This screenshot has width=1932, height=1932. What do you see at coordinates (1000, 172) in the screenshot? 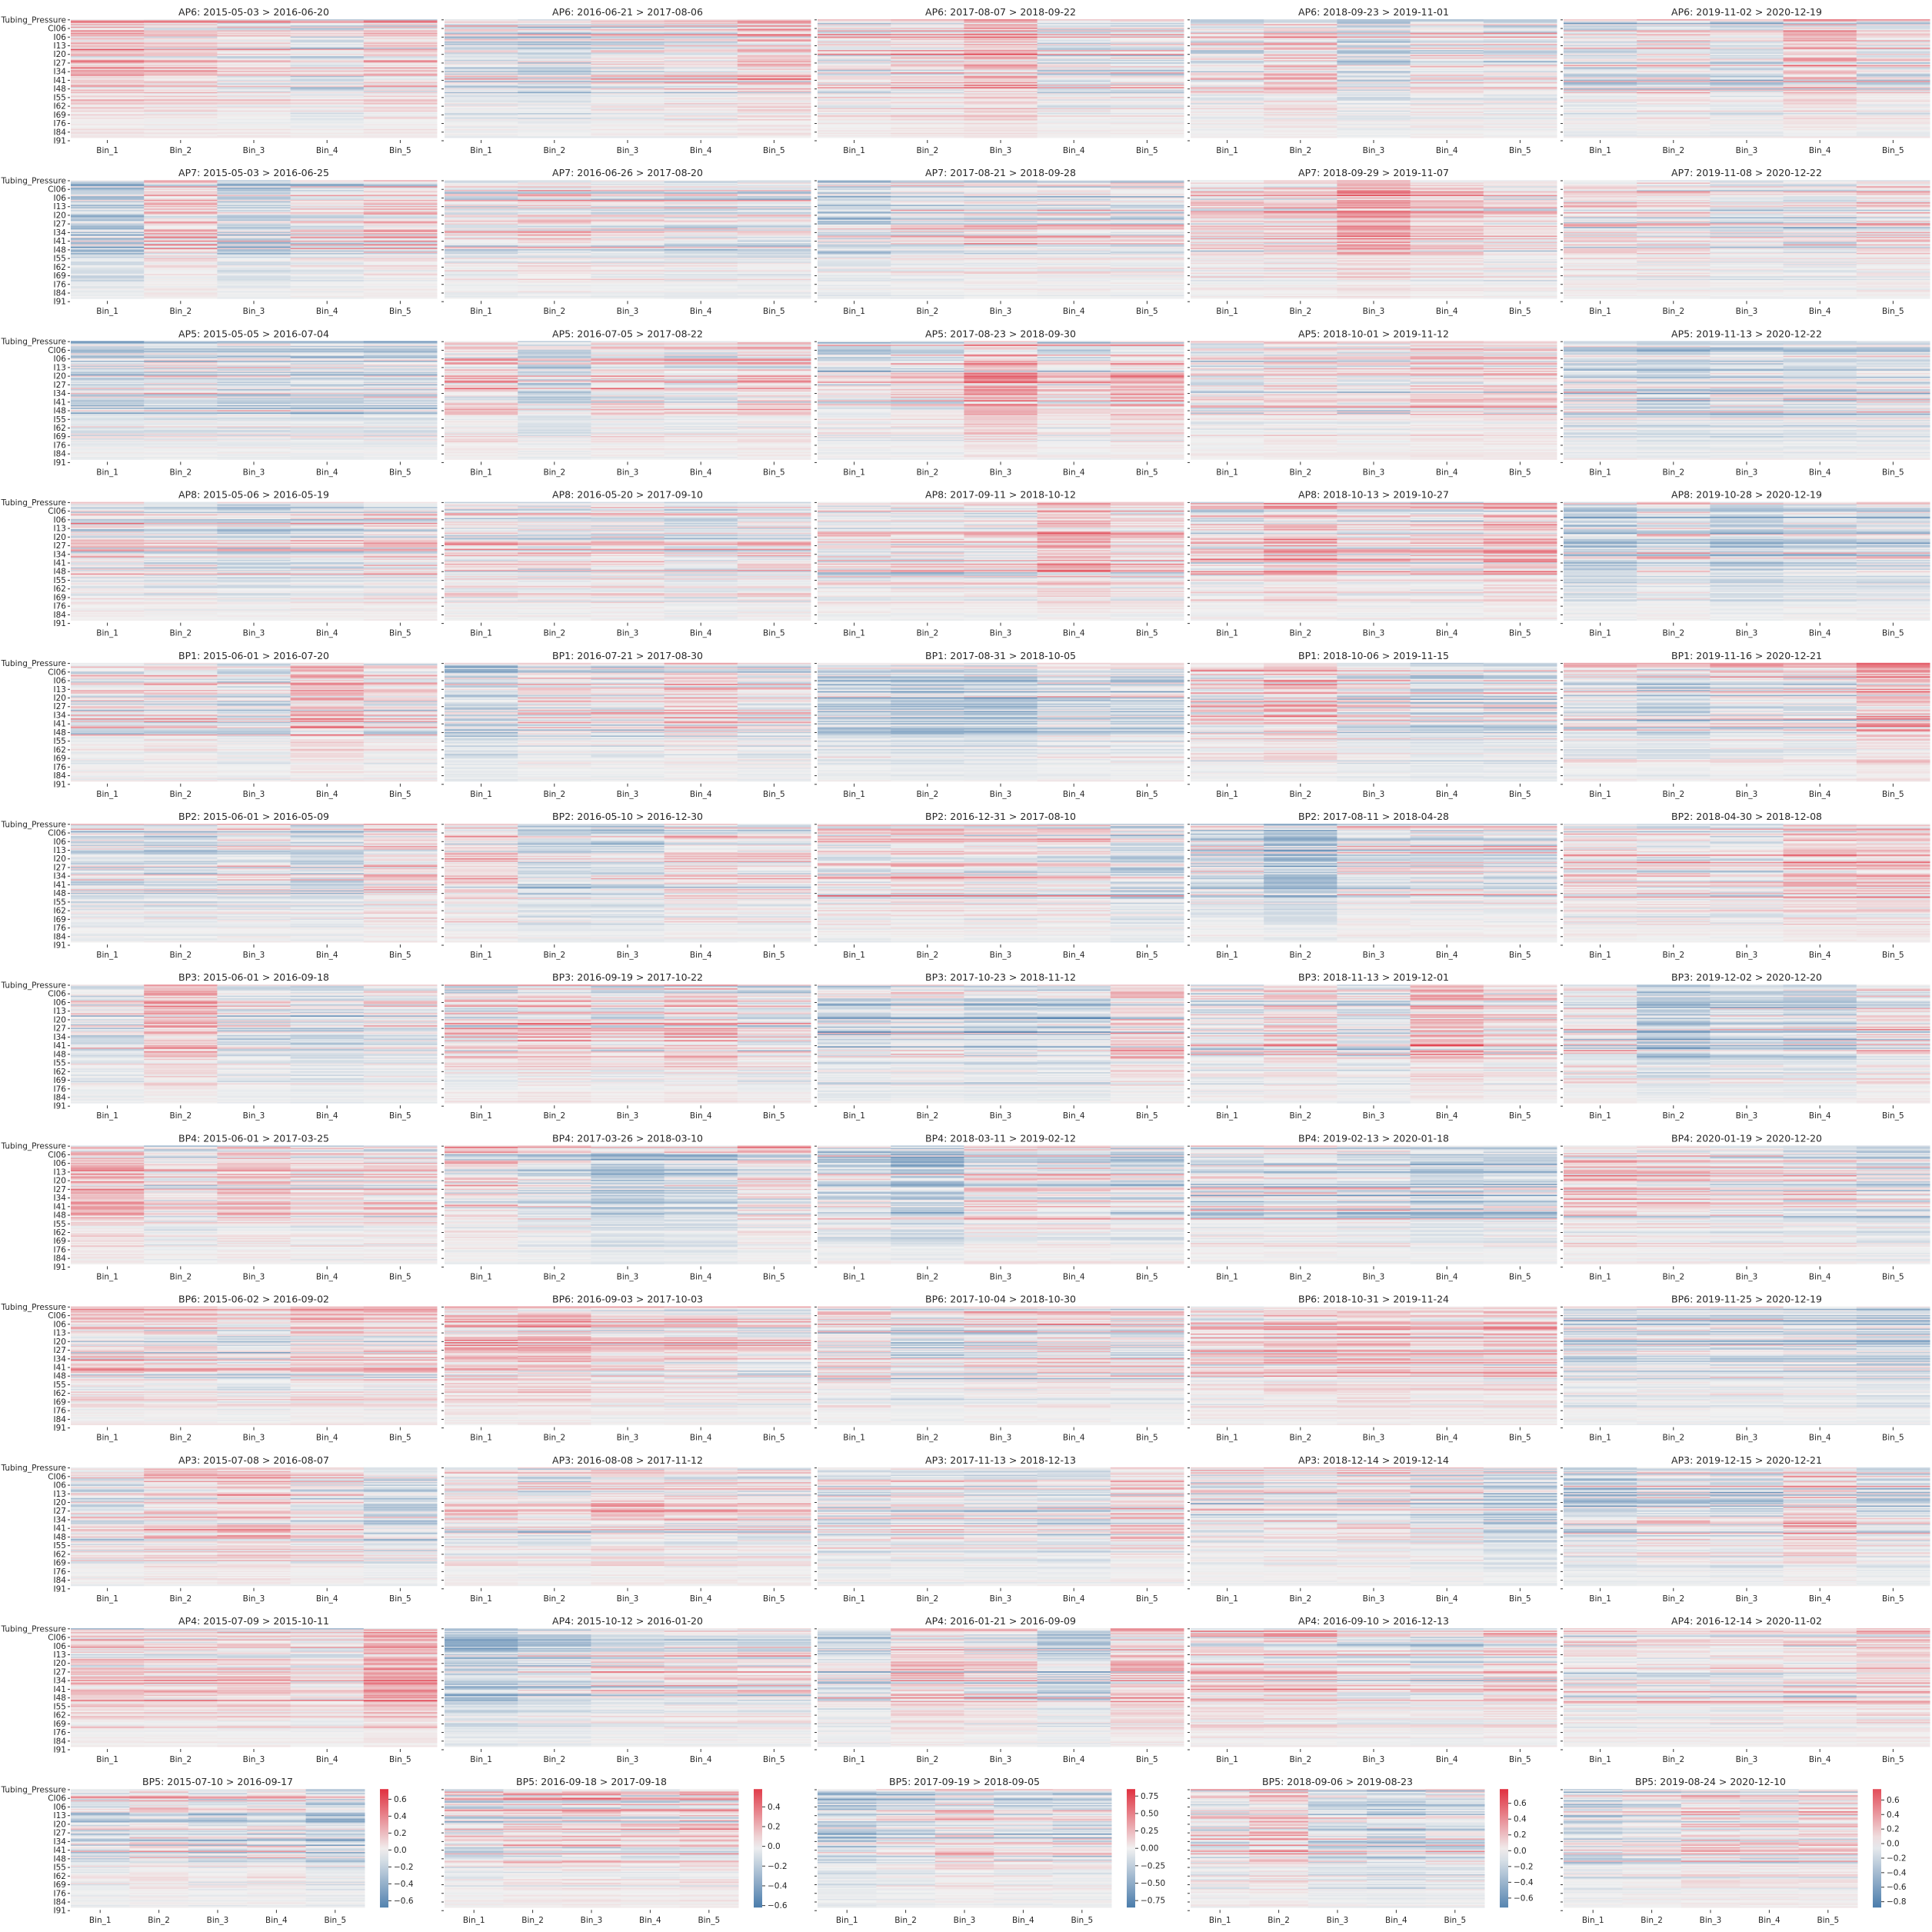
I see `panel-title: AP7: 2017-08-21 > 2018-09-28` at bounding box center [1000, 172].